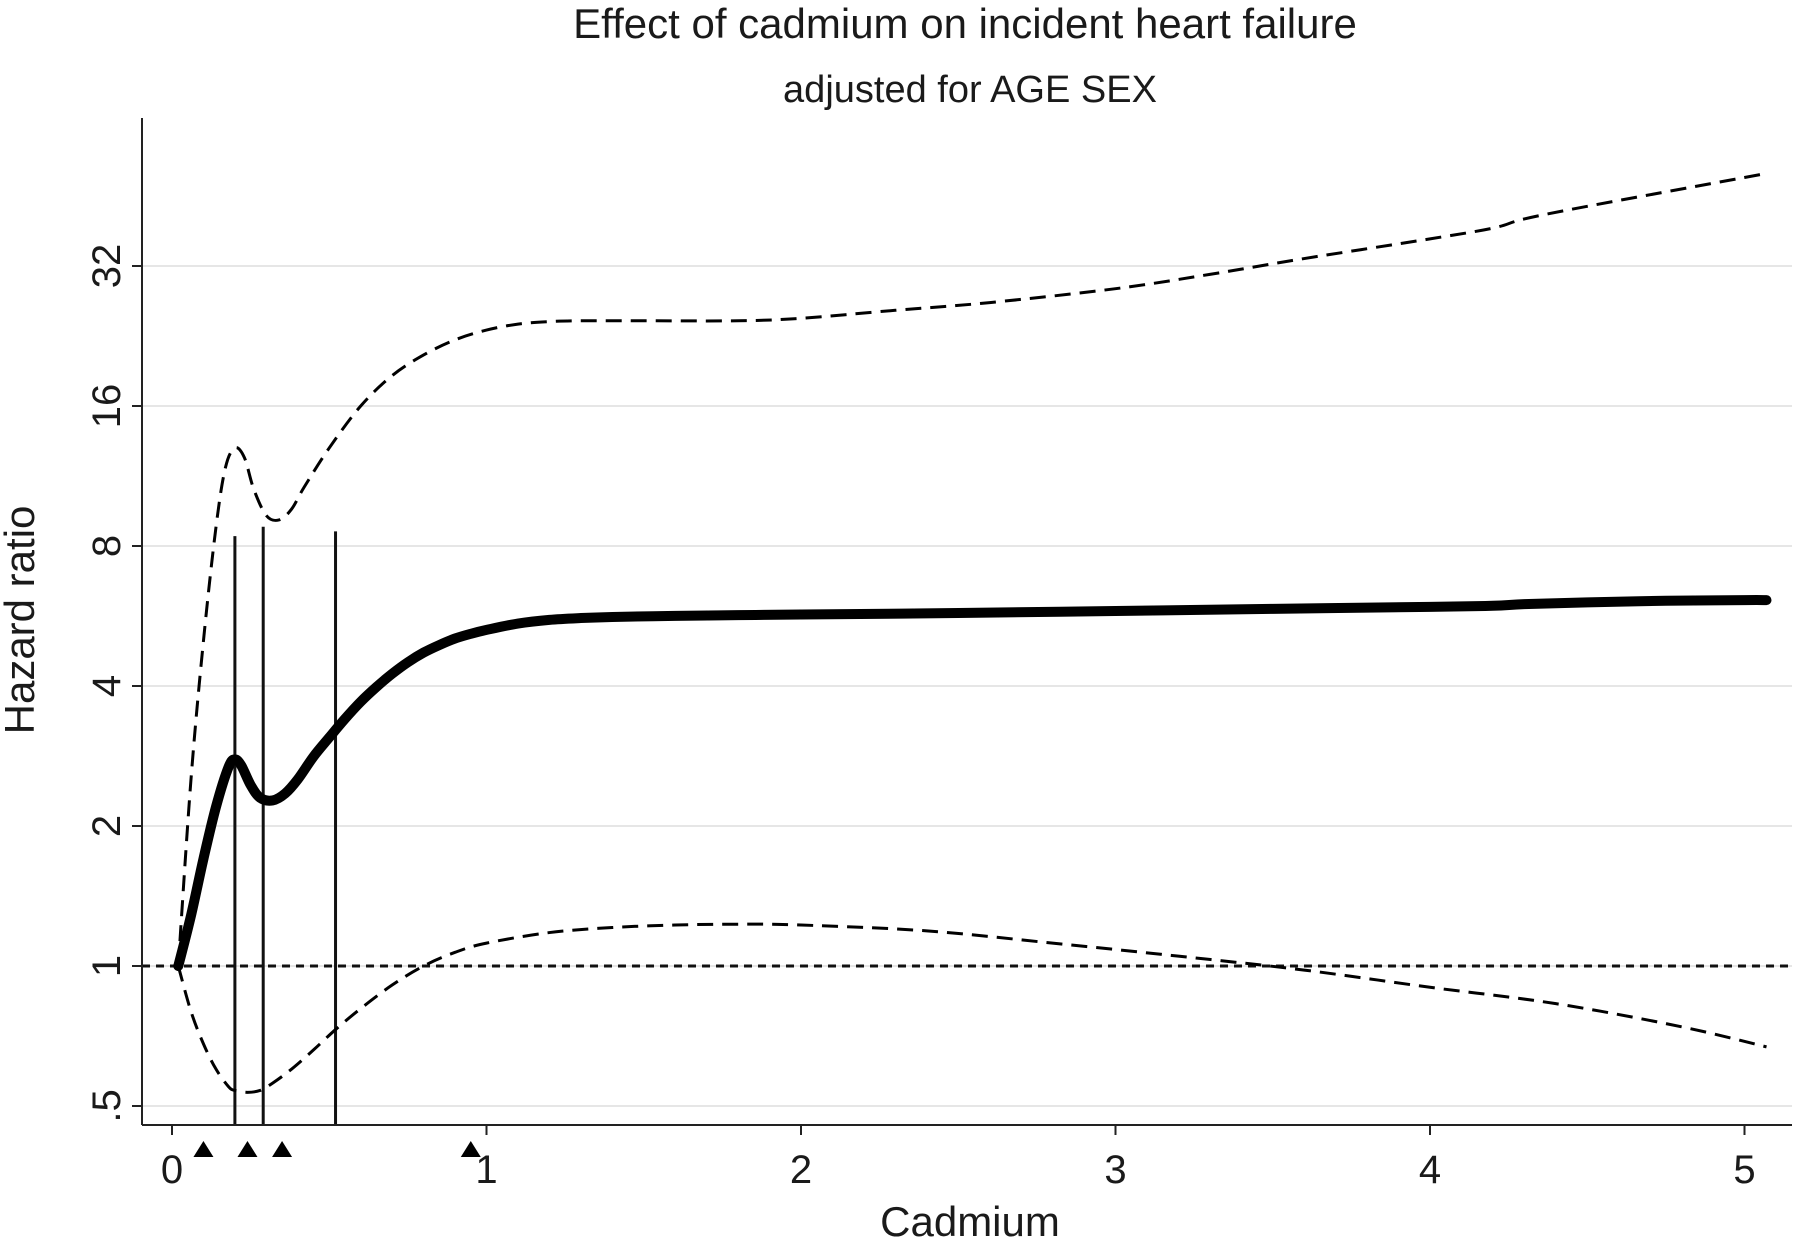 Image resolution: width=1800 pixels, height=1244 pixels. I want to click on y-tick-label: 16, so click(107, 406).